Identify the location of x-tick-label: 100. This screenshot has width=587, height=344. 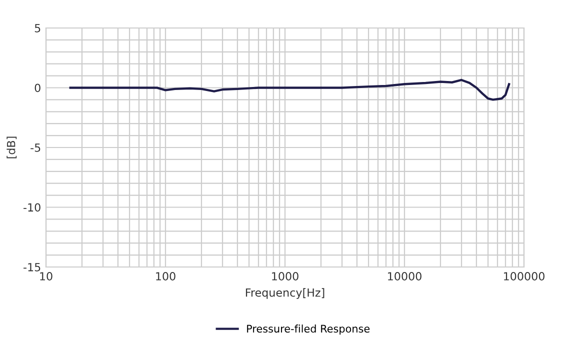
(166, 276).